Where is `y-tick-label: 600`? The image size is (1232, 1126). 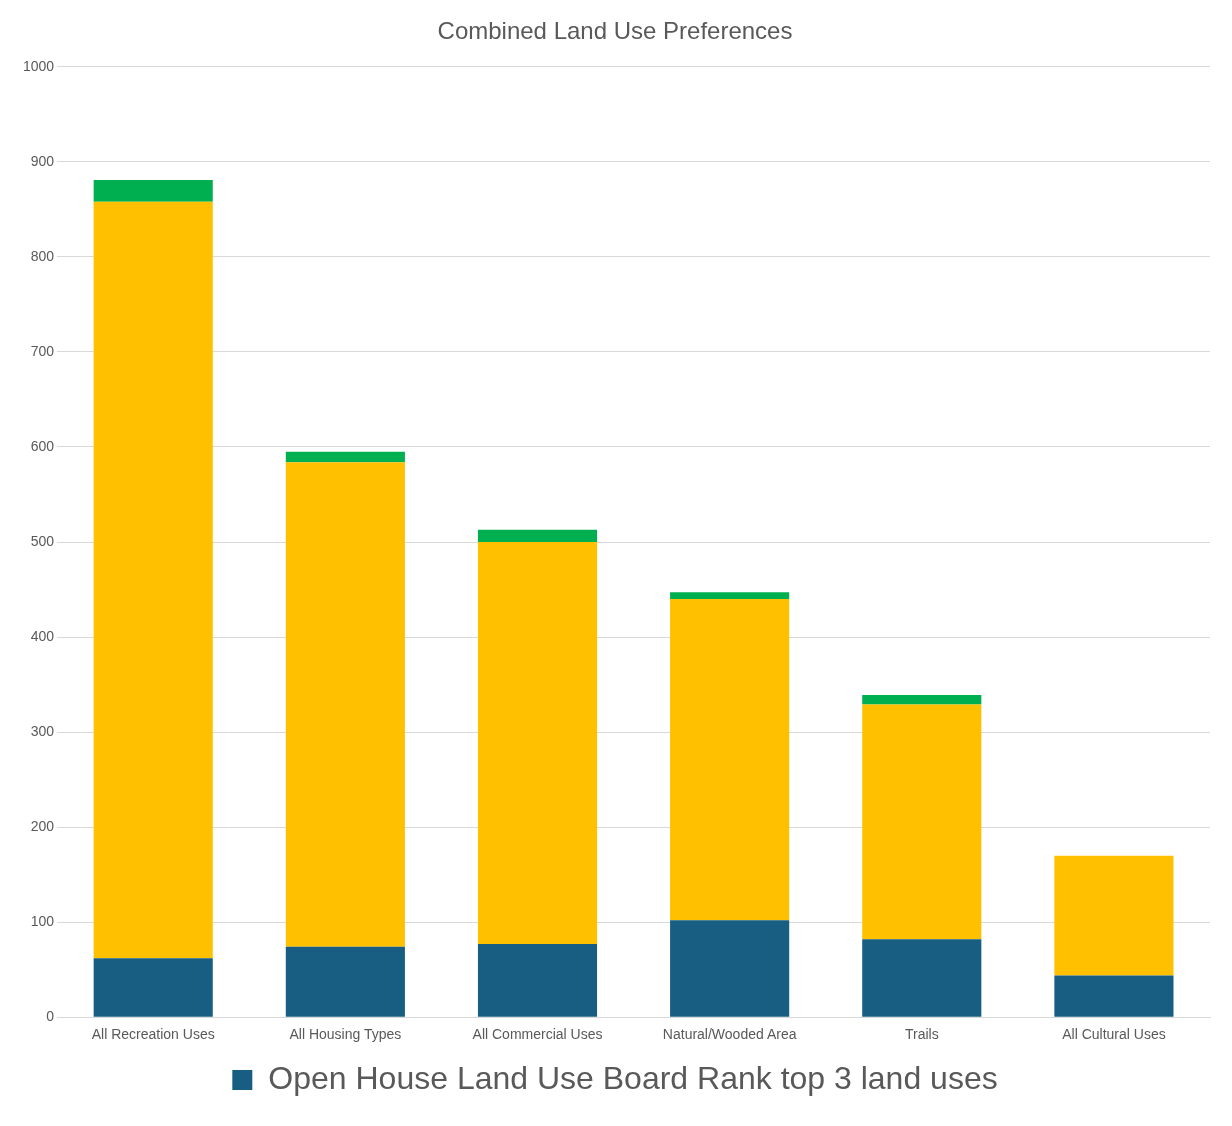
y-tick-label: 600 is located at coordinates (42, 445).